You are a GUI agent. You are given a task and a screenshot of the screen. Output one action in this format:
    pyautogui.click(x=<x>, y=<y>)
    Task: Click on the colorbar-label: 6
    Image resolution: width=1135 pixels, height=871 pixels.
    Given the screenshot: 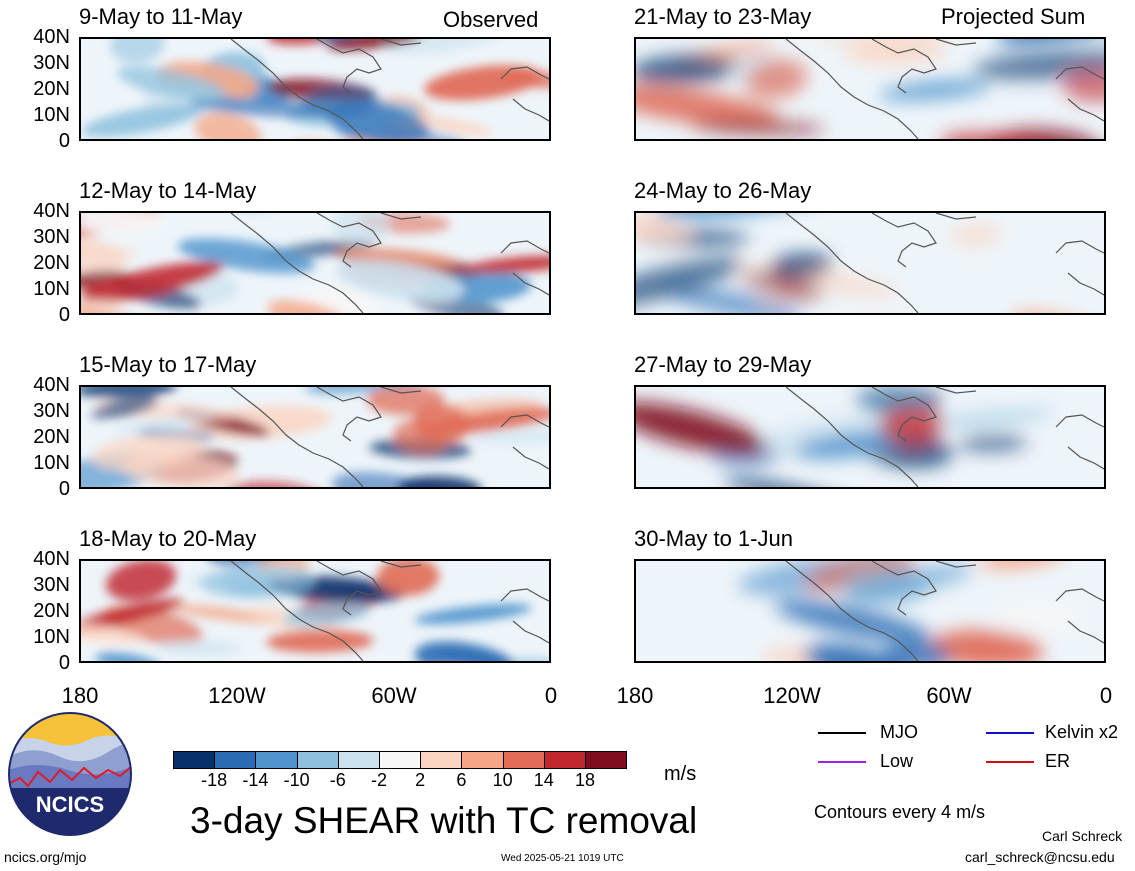 What is the action you would take?
    pyautogui.click(x=461, y=780)
    